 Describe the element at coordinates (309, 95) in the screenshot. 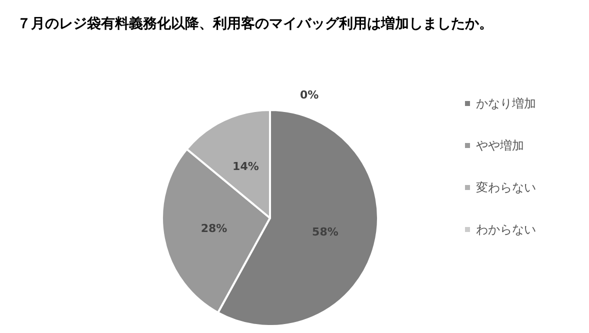

I see `text: 0%` at that location.